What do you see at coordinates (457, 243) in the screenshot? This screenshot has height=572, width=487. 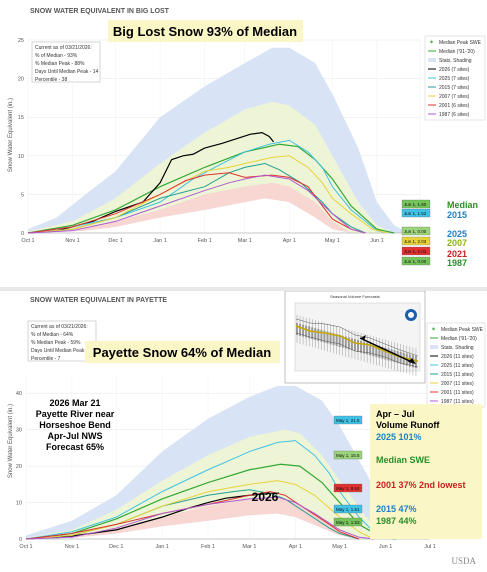 I see `year-label: 2007` at bounding box center [457, 243].